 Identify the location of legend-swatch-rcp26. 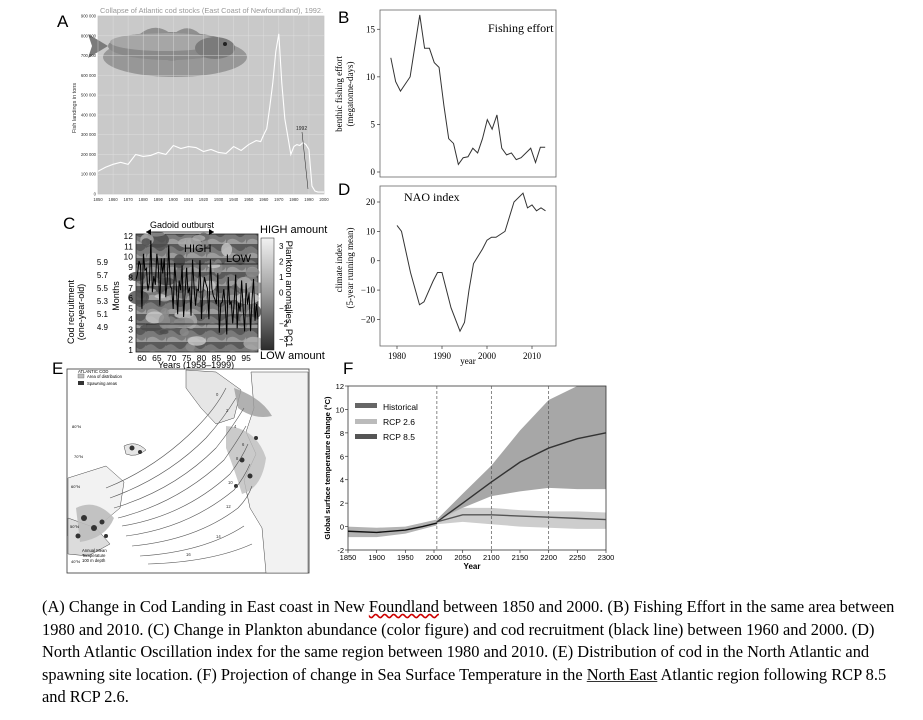
(366, 421).